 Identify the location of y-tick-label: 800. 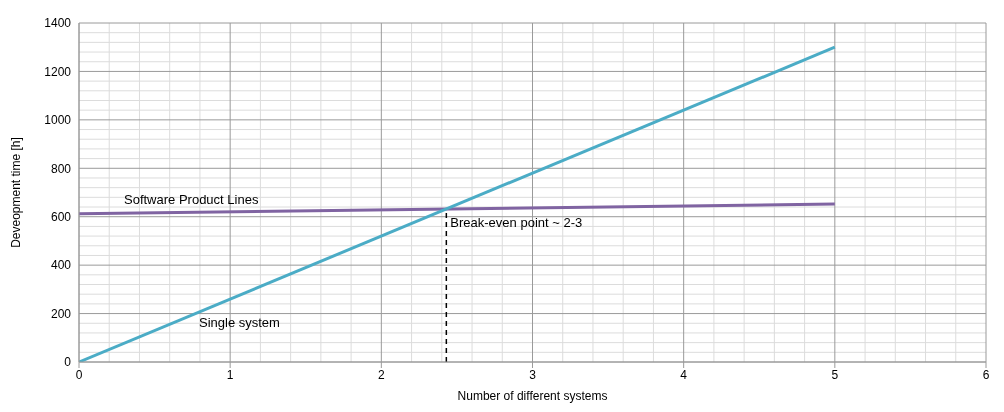
(61, 168).